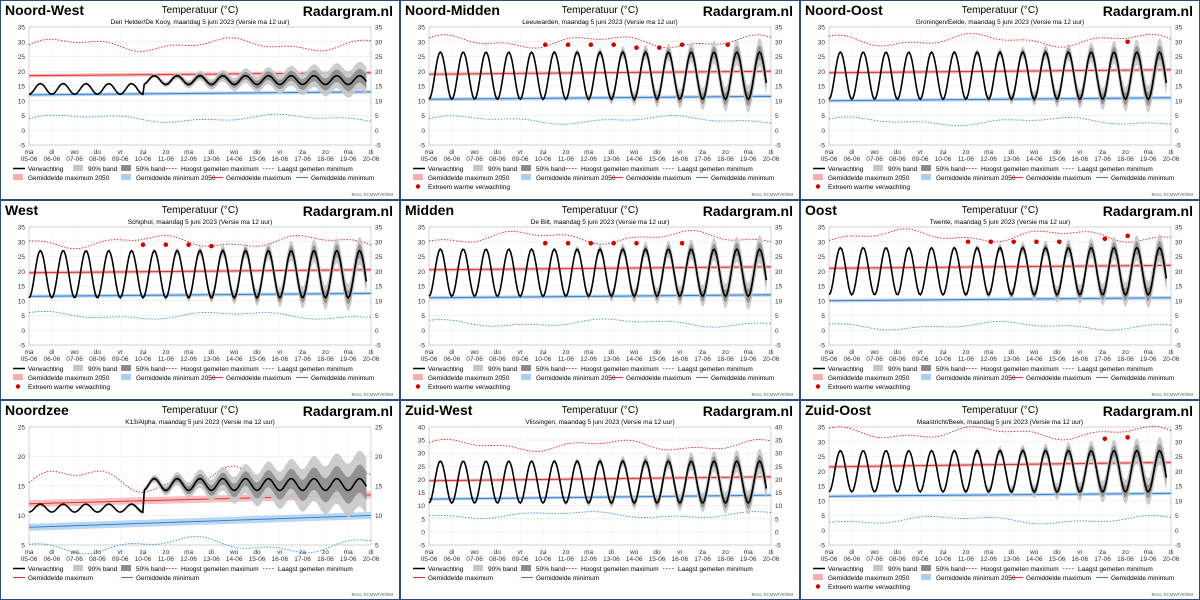 The image size is (1200, 600). Describe the element at coordinates (379, 57) in the screenshot. I see `y-tick-label-right: 25` at that location.